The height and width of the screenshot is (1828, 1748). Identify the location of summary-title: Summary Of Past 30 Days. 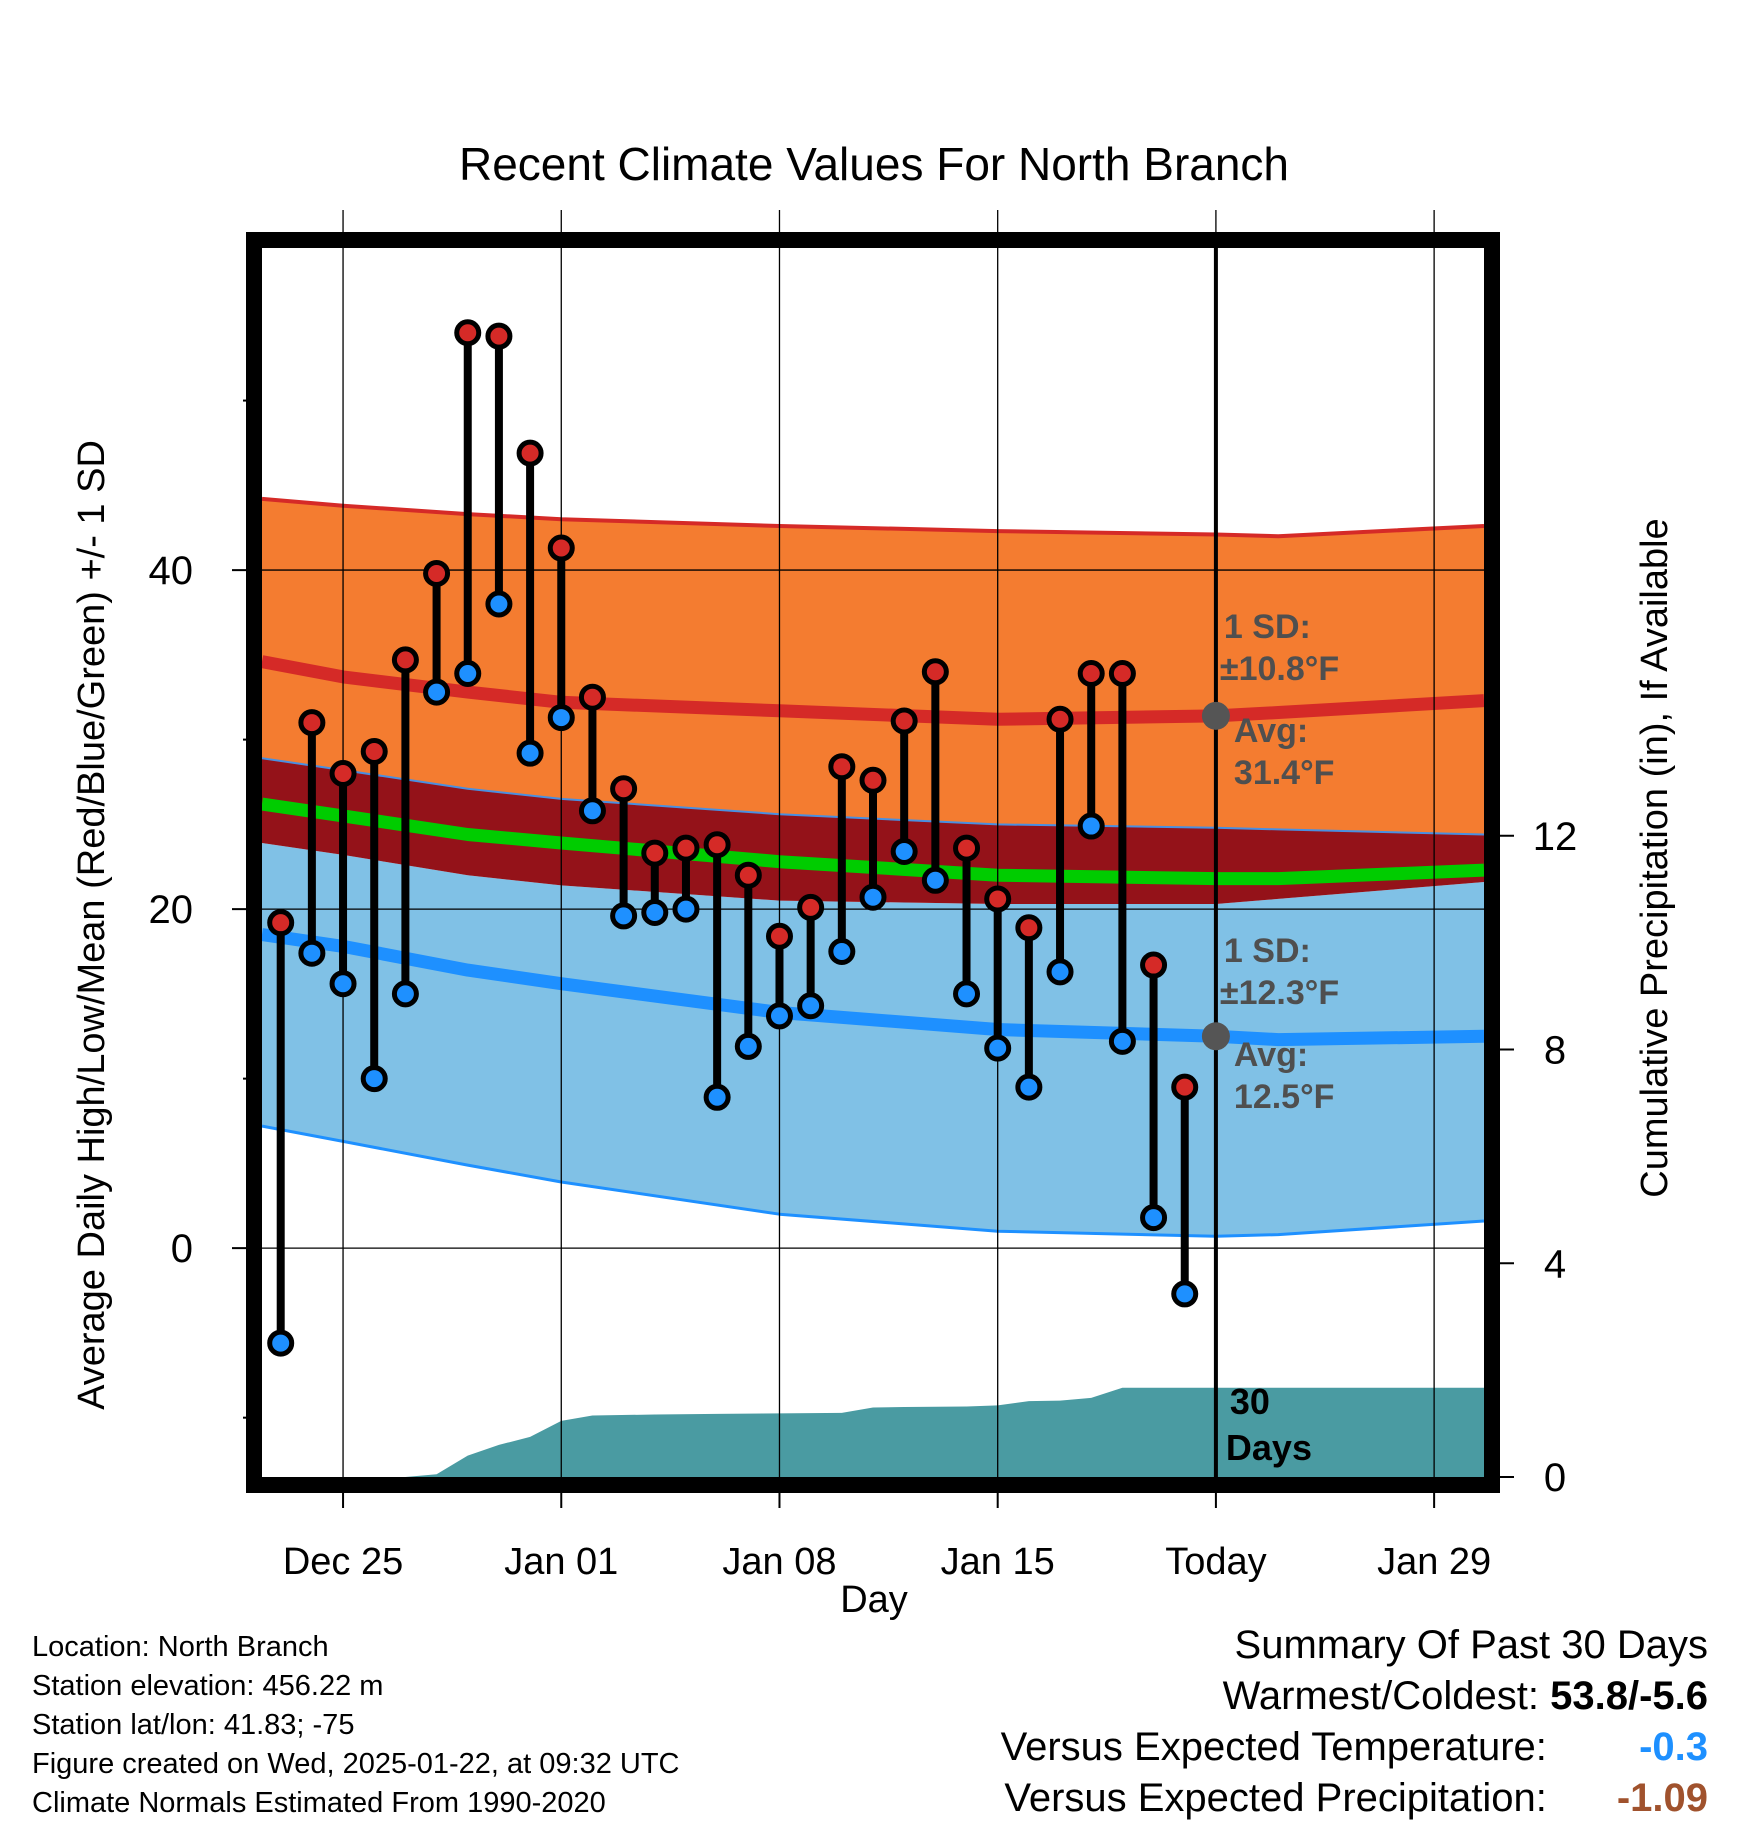
(1471, 1645).